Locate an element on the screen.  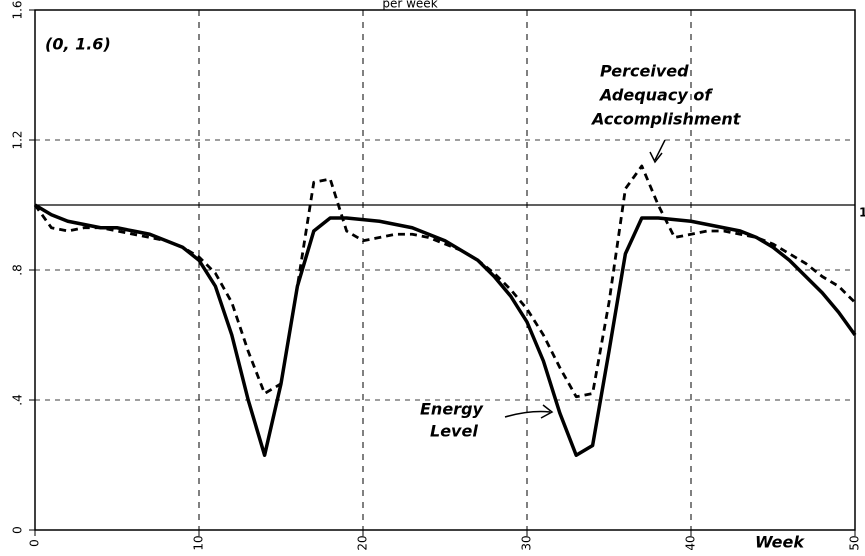
annotation: Perceived is located at coordinates (644, 71).